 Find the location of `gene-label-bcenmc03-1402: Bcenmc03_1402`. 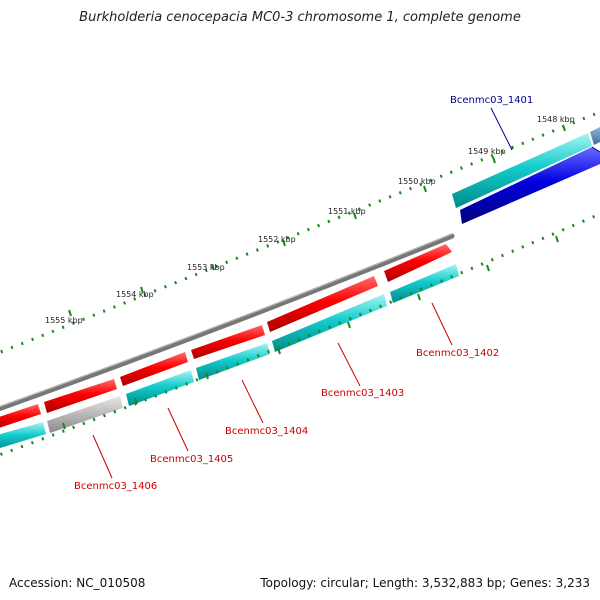

gene-label-bcenmc03-1402: Bcenmc03_1402 is located at coordinates (457, 353).